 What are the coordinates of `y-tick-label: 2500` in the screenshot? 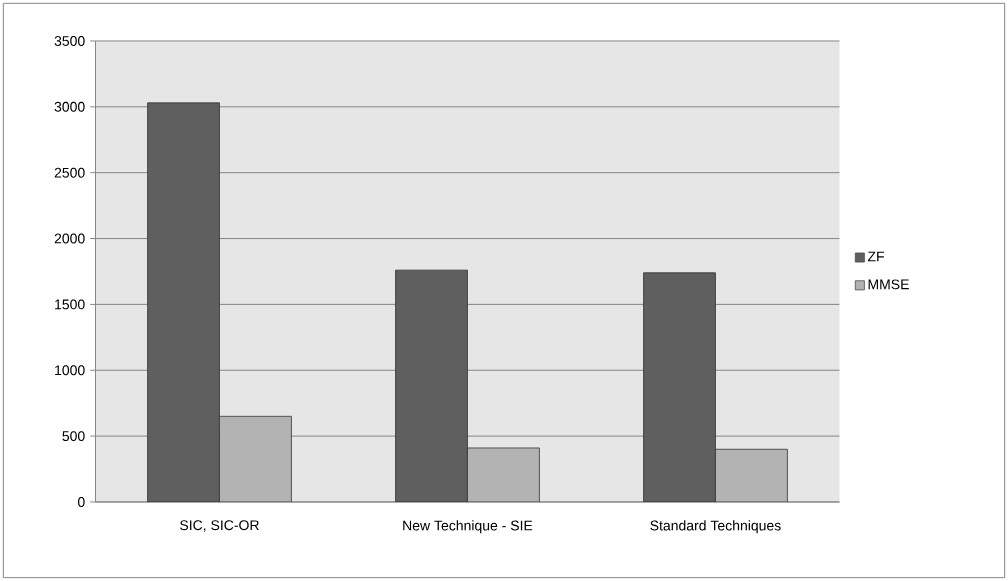 It's located at (69, 172).